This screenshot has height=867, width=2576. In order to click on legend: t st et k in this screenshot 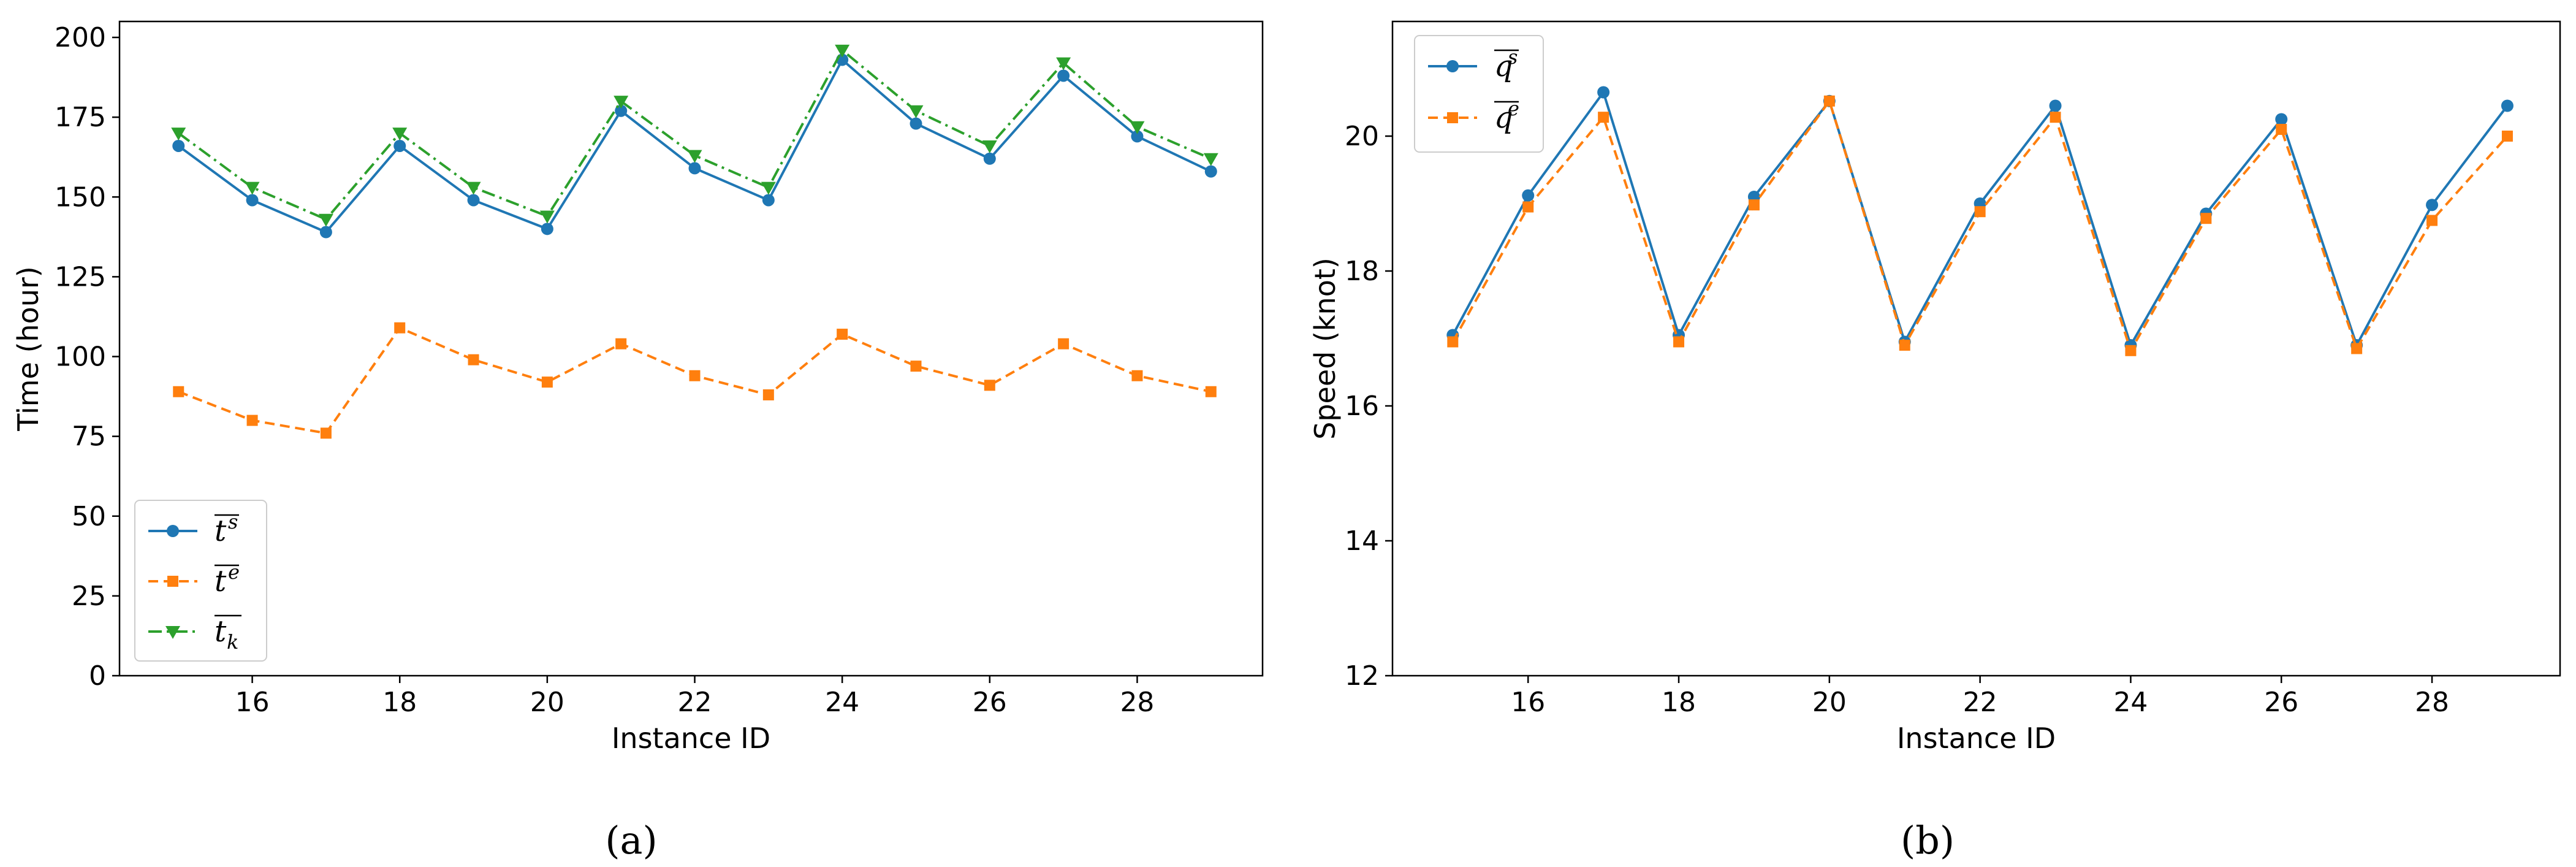, I will do `click(200, 581)`.